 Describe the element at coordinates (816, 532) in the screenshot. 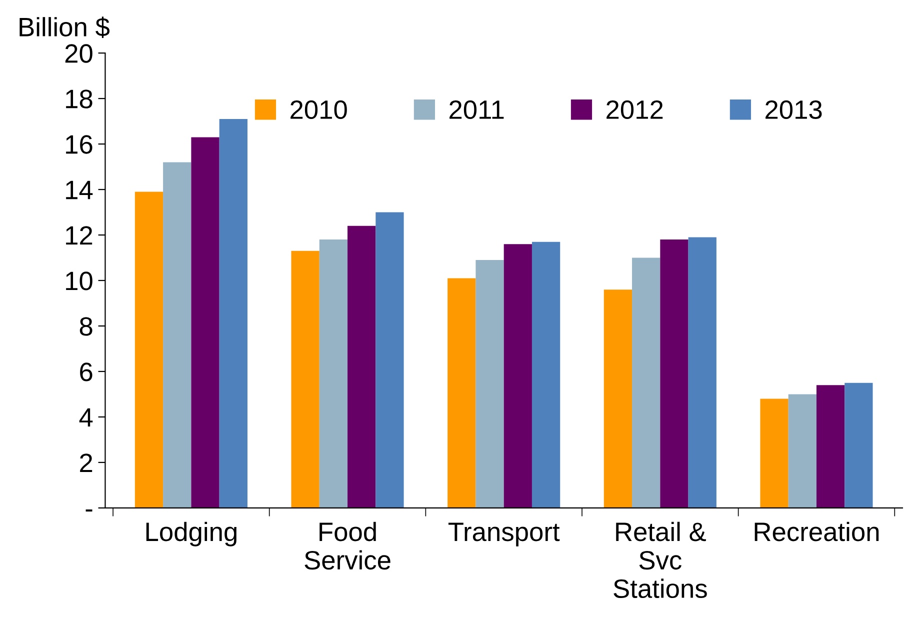

I see `x-tick-label: Recreation` at that location.